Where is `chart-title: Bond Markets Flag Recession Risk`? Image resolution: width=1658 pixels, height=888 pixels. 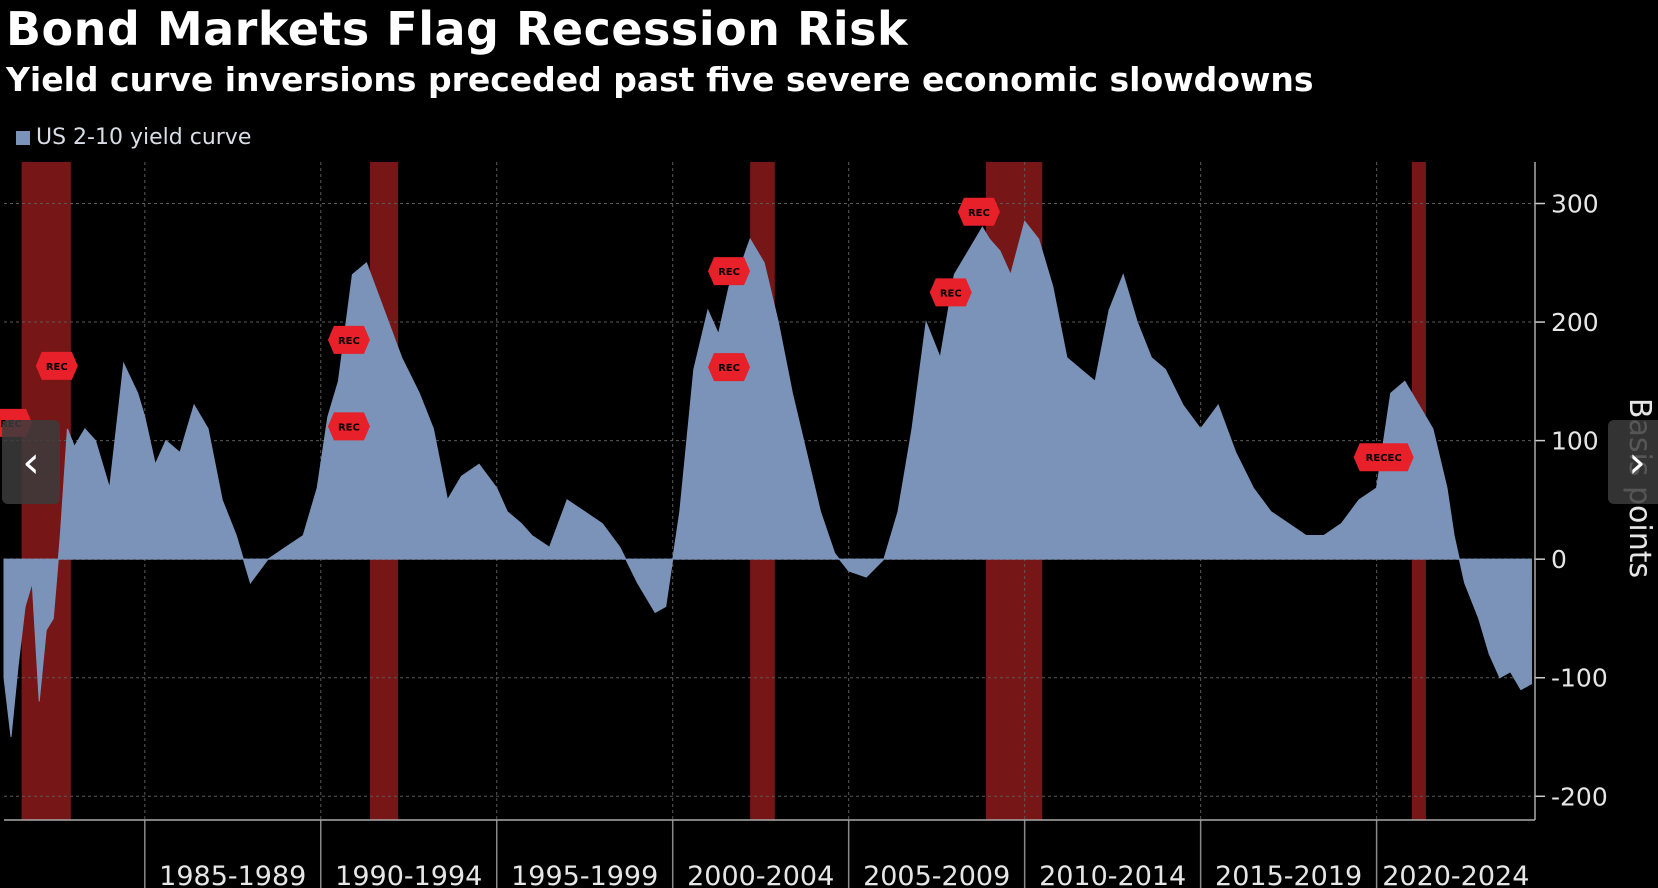 chart-title: Bond Markets Flag Recession Risk is located at coordinates (457, 29).